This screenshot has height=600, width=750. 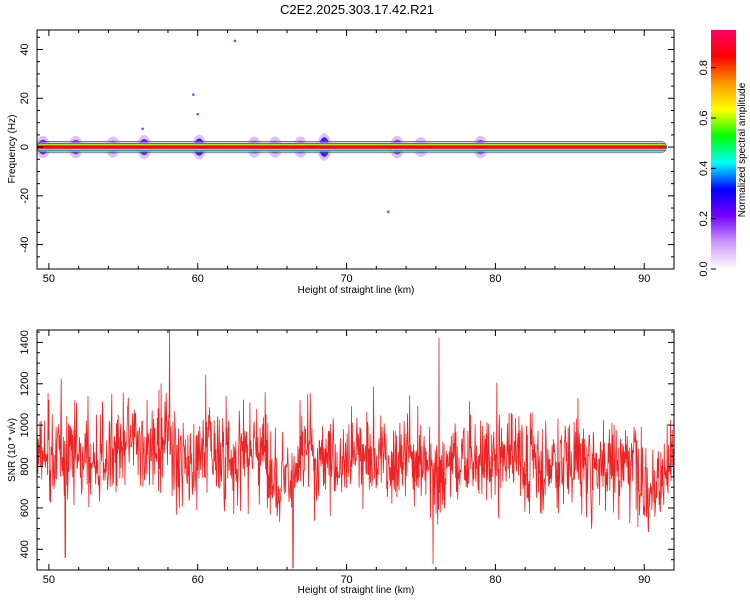 I want to click on snr-y-label: SNR (10 * v/v), so click(x=12, y=450).